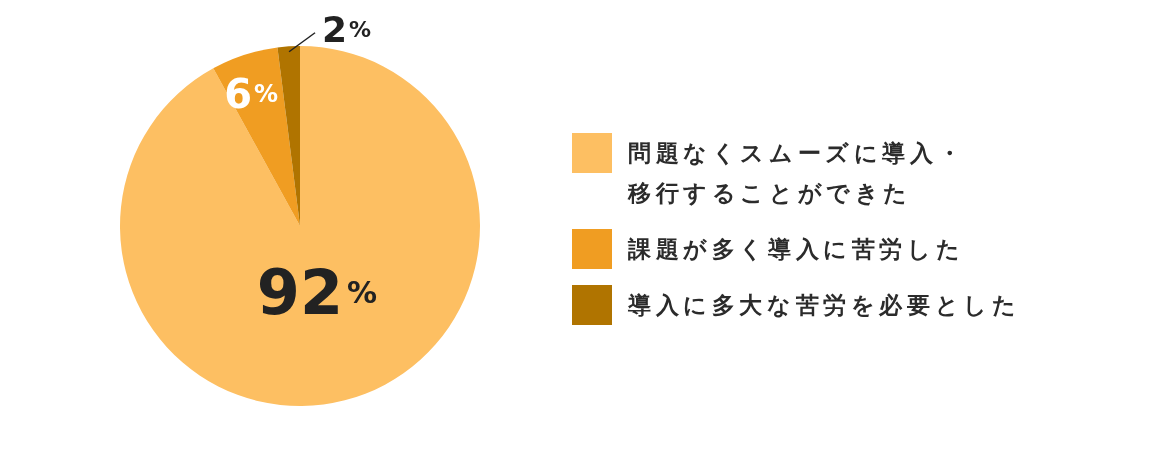  I want to click on data-label: 6%, so click(251, 94).